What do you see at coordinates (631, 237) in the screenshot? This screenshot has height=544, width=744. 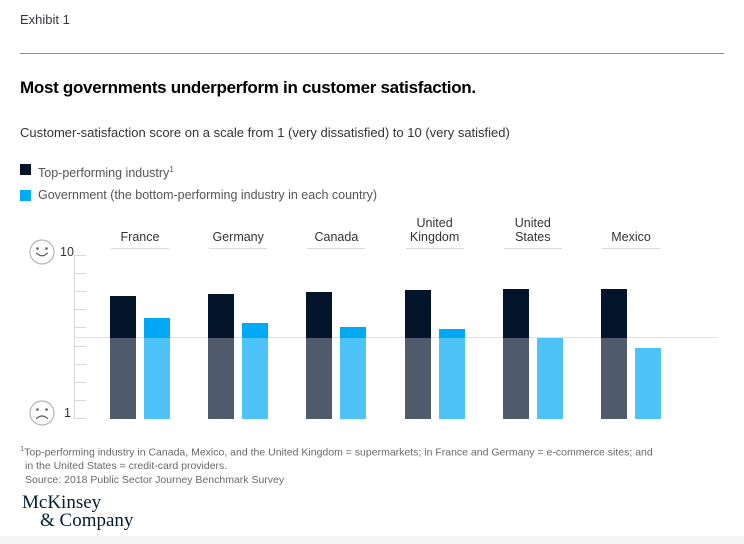 I see `country-label: Mexico` at bounding box center [631, 237].